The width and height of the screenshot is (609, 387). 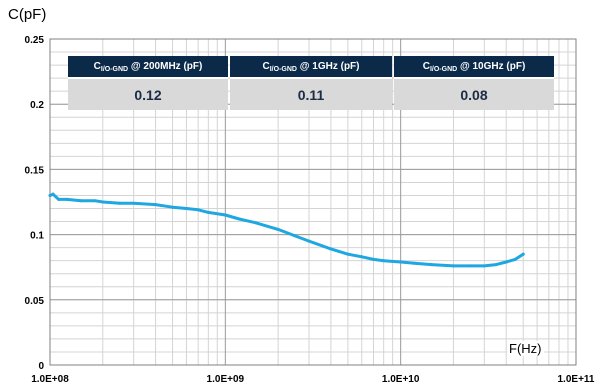 I want to click on table-header-200mhz: CI/O-GND @ 200MHz (pF), so click(x=148, y=66).